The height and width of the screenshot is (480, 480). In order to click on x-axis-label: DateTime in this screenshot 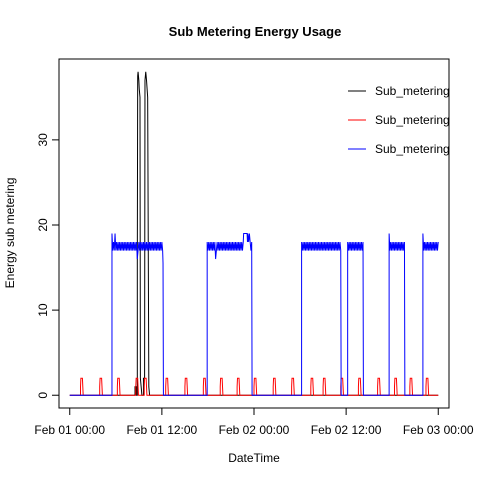, I will do `click(254, 458)`.